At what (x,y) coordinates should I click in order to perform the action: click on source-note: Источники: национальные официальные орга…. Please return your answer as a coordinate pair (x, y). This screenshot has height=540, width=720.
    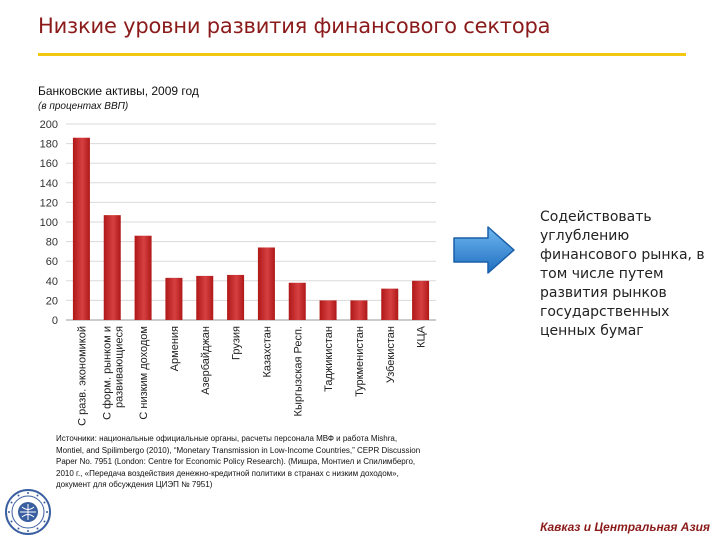
    Looking at the image, I should click on (238, 461).